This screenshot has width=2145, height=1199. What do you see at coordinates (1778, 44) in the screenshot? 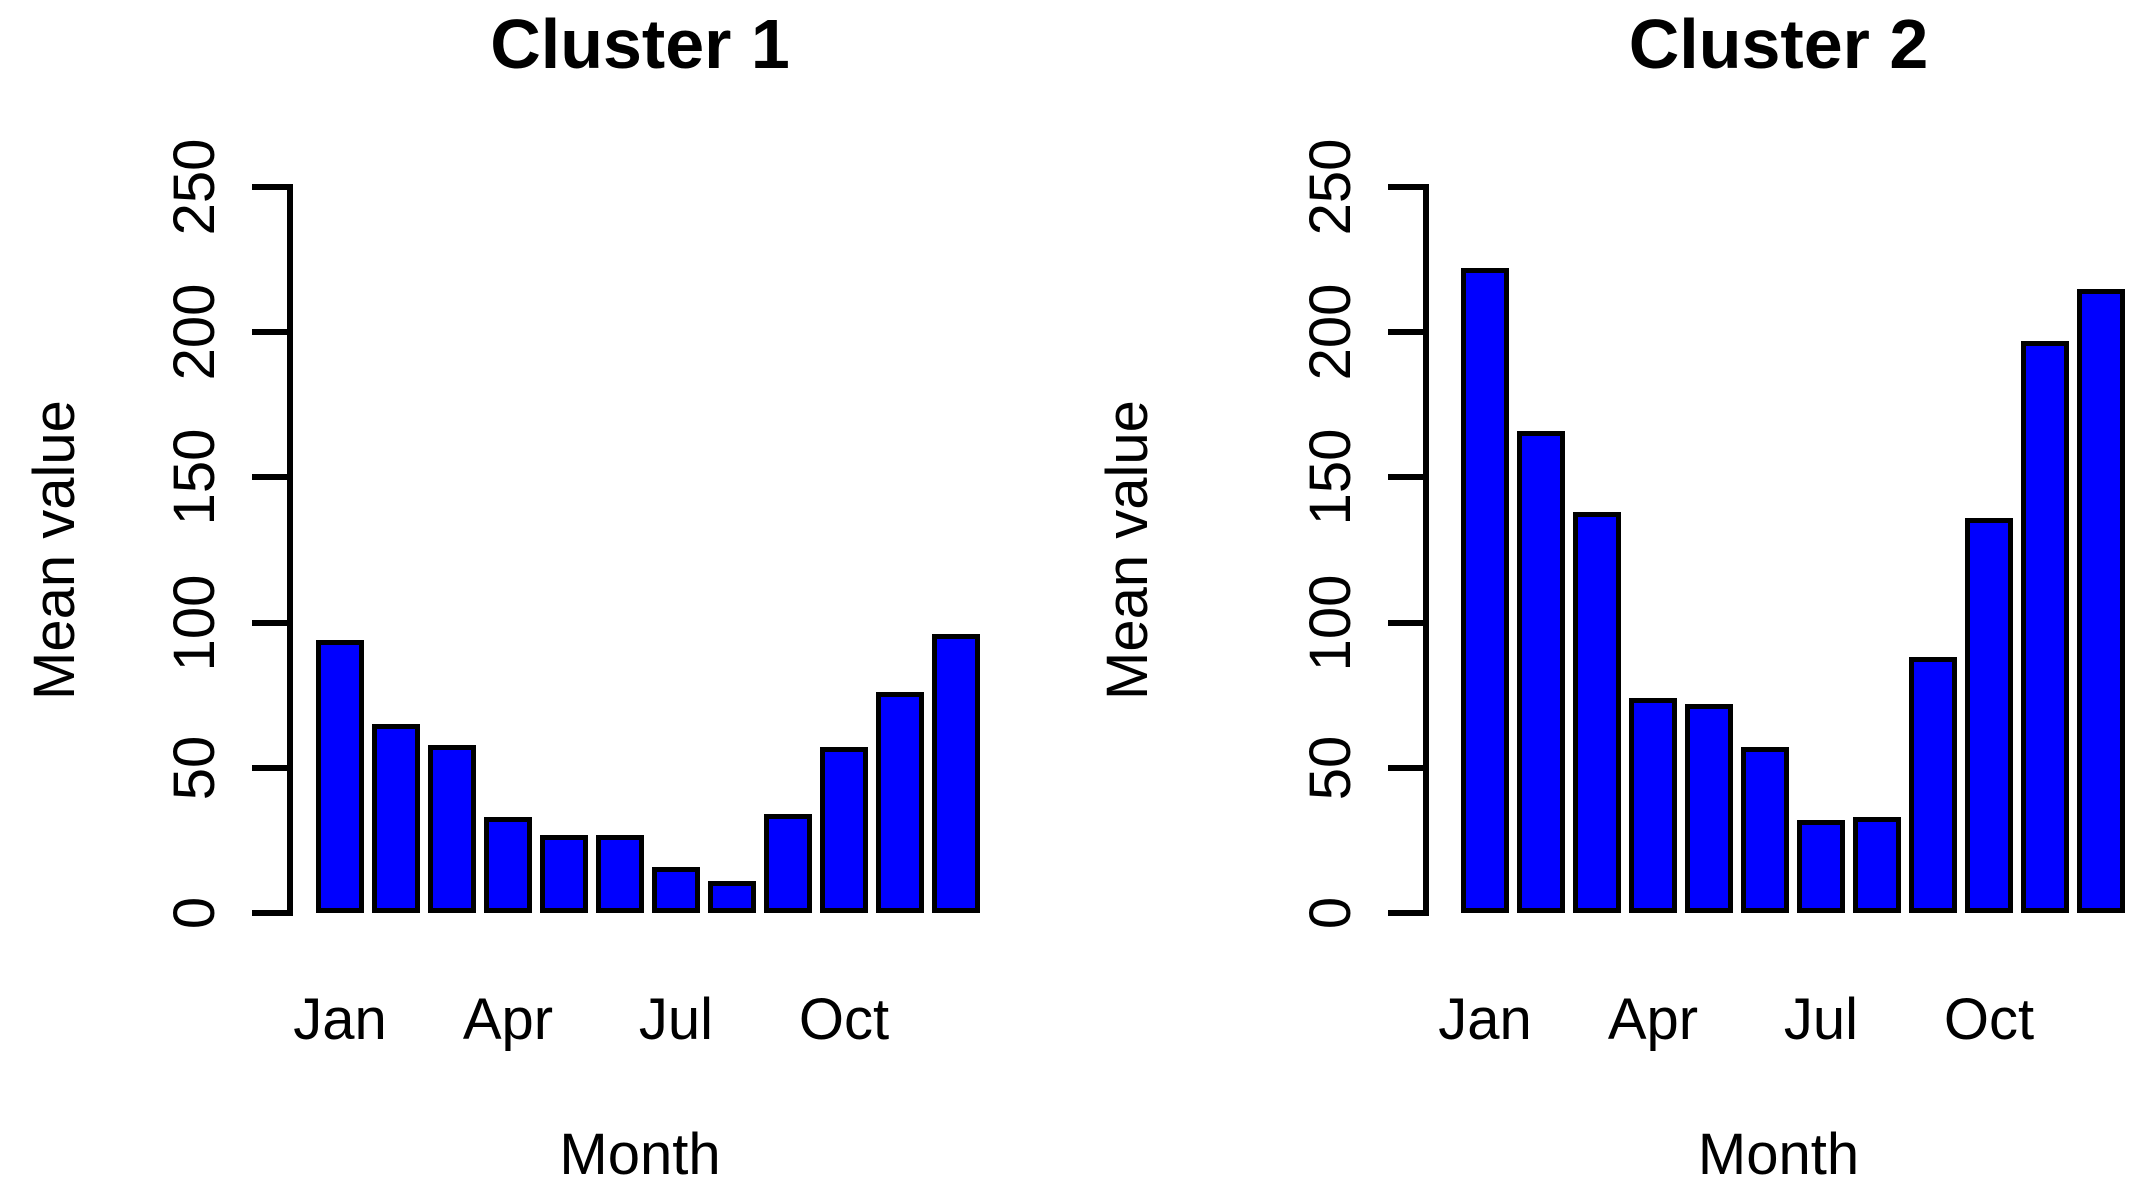
I see `chart-title: Cluster 2` at bounding box center [1778, 44].